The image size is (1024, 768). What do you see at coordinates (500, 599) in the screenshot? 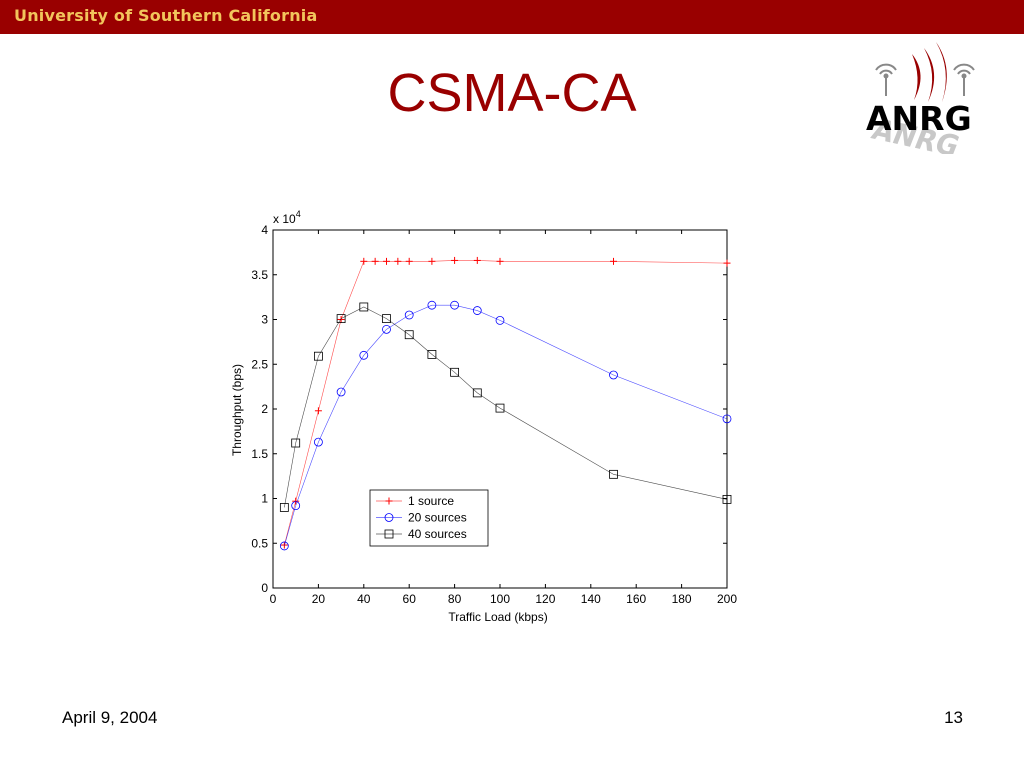
I see `x-tick-label: 100` at bounding box center [500, 599].